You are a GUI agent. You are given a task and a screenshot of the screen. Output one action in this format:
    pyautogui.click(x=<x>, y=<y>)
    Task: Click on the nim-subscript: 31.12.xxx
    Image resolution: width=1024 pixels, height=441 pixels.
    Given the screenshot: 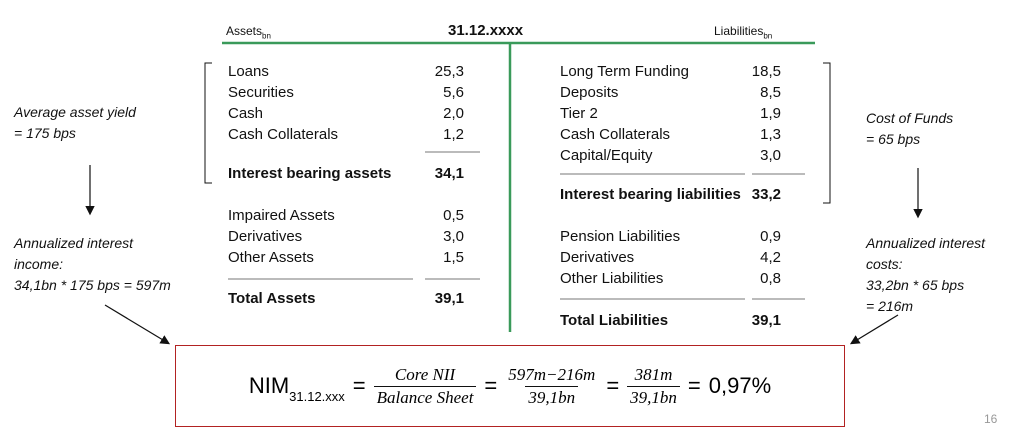 What is the action you would take?
    pyautogui.click(x=317, y=396)
    